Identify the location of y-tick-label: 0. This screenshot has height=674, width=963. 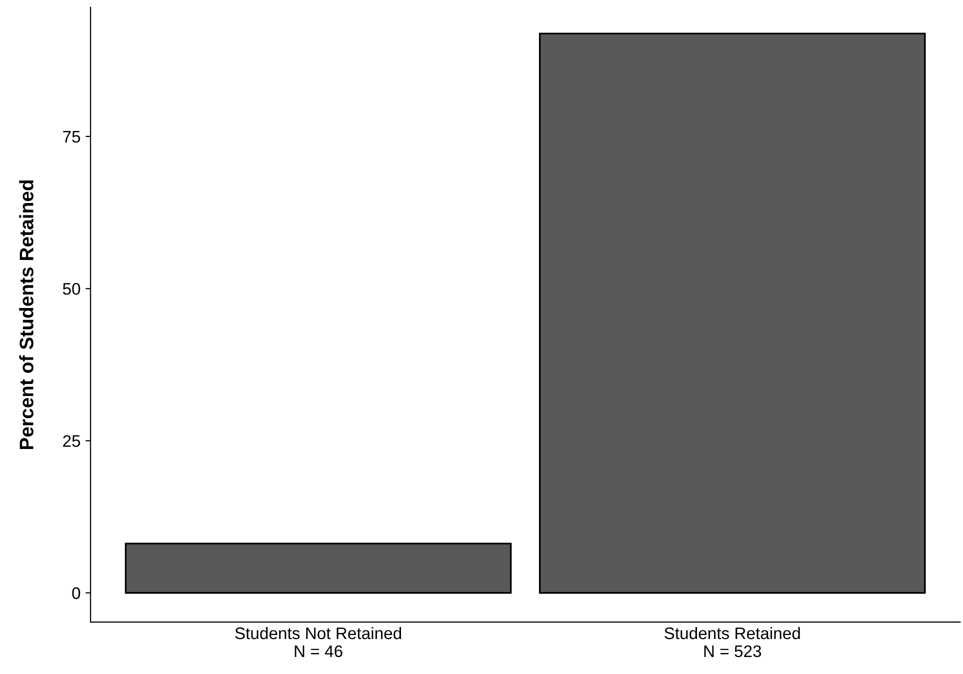
(76, 593).